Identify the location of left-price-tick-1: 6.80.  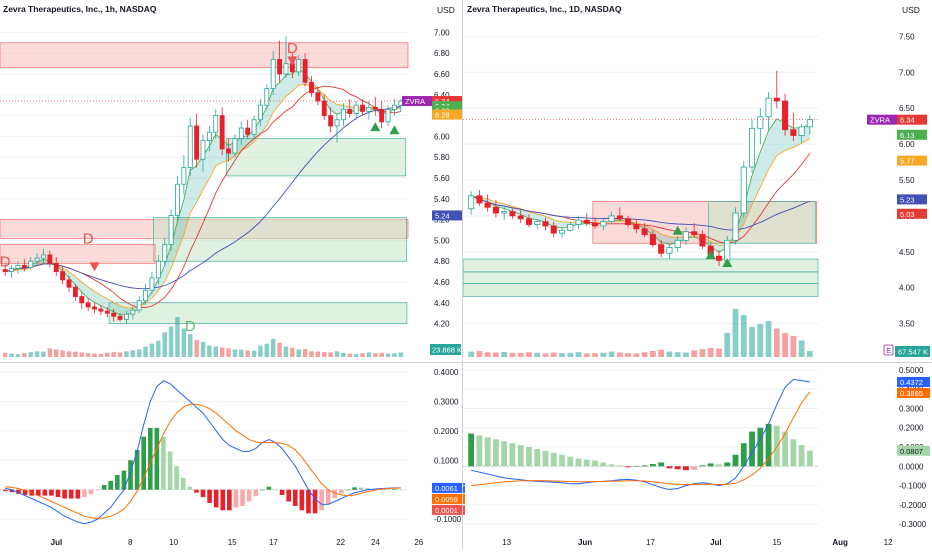
(442, 53).